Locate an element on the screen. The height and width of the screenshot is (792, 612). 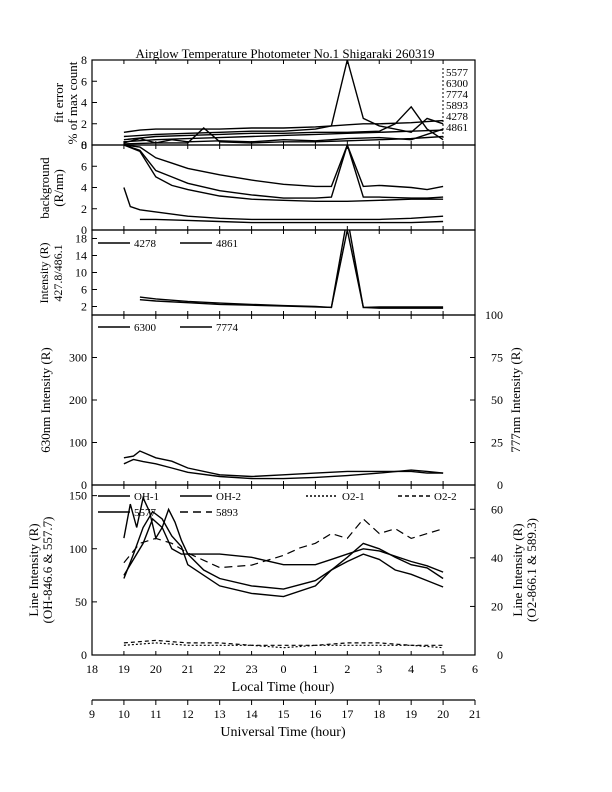
local-tick-label: 23 is located at coordinates (252, 669).